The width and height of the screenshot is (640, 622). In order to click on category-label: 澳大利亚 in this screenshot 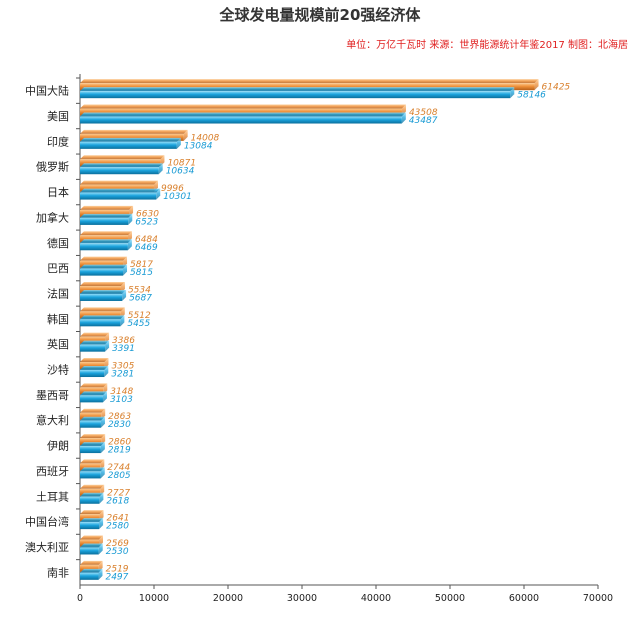, I will do `click(47, 547)`.